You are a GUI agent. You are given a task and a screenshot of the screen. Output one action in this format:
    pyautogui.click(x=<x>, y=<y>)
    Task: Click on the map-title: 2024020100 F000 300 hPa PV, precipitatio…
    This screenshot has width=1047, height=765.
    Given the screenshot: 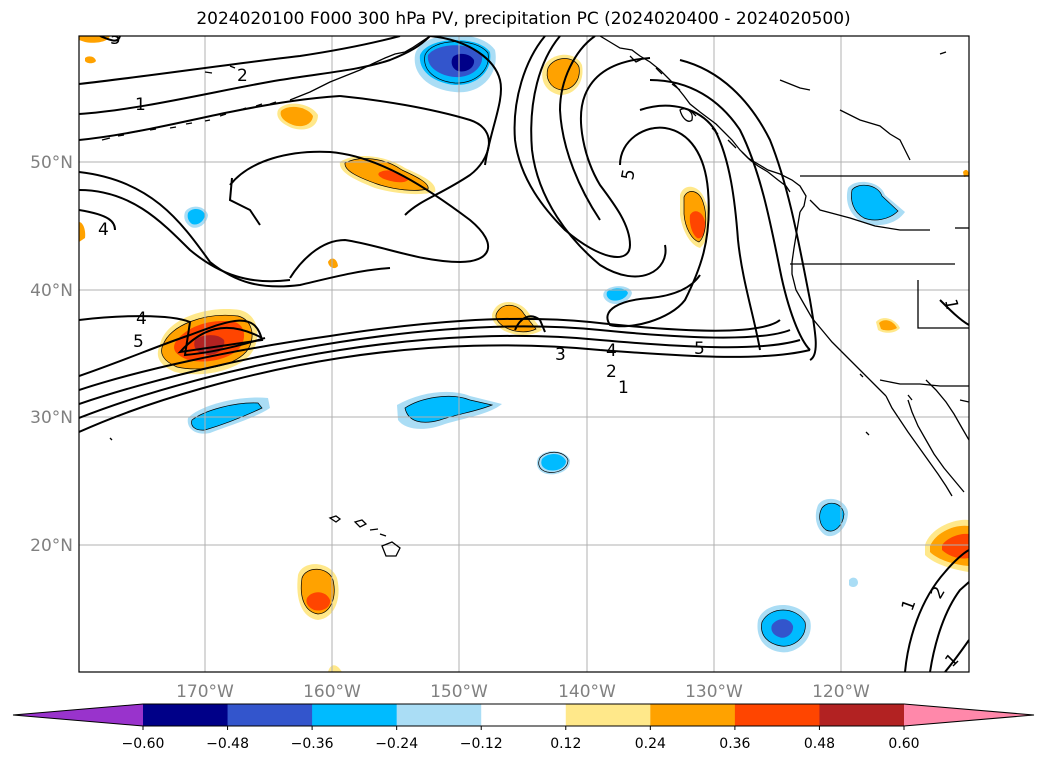 What is the action you would take?
    pyautogui.click(x=523, y=19)
    